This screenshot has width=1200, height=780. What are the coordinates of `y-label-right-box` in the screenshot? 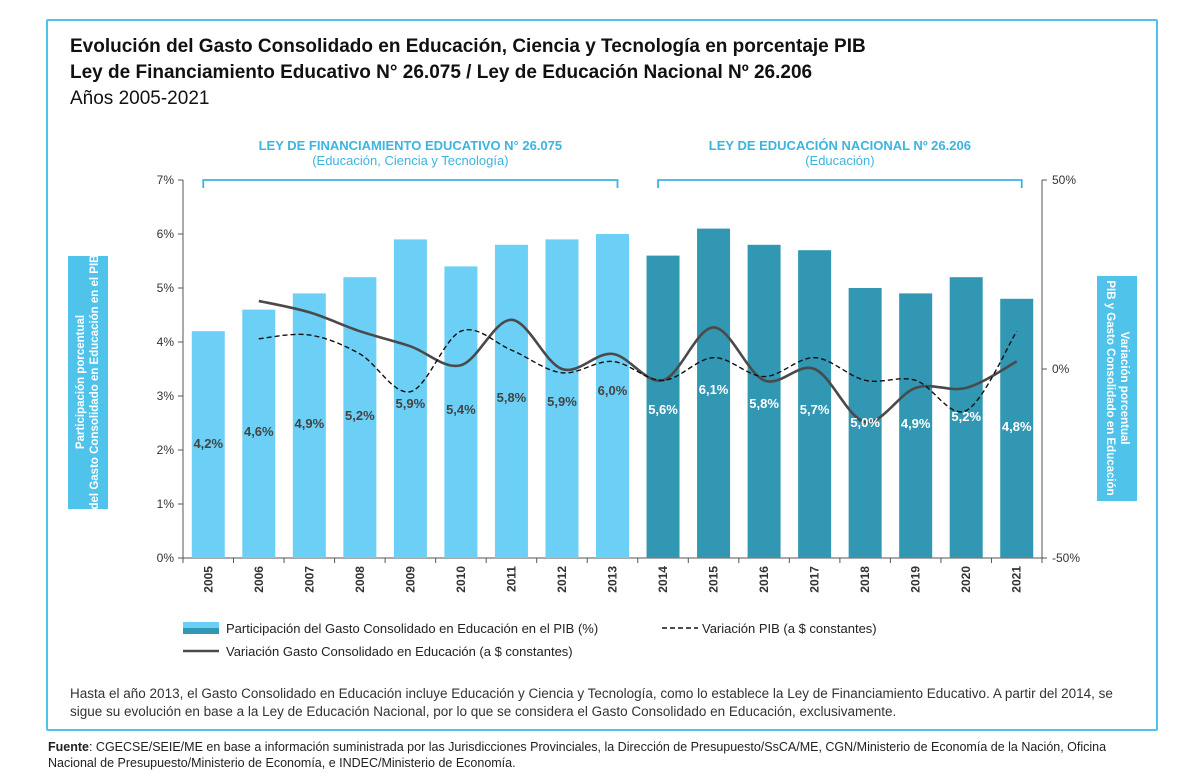 It's located at (1117, 388).